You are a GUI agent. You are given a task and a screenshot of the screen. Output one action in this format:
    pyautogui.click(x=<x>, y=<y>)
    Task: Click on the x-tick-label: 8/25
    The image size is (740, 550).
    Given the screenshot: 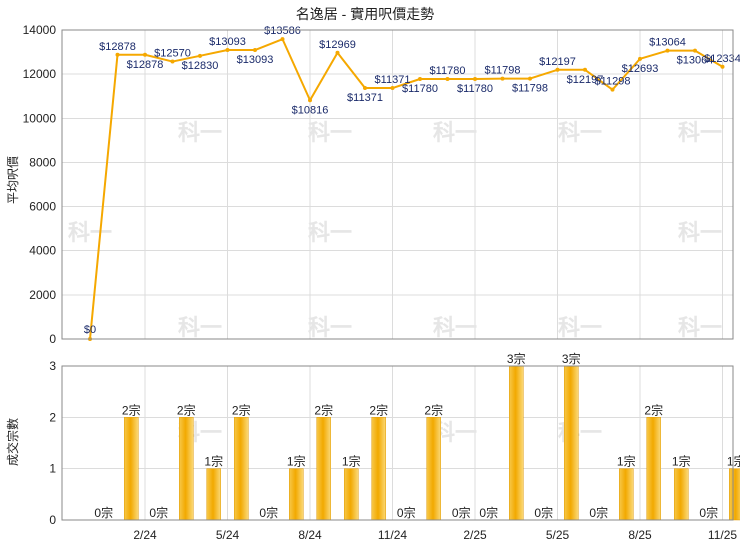 What is the action you would take?
    pyautogui.click(x=640, y=535)
    